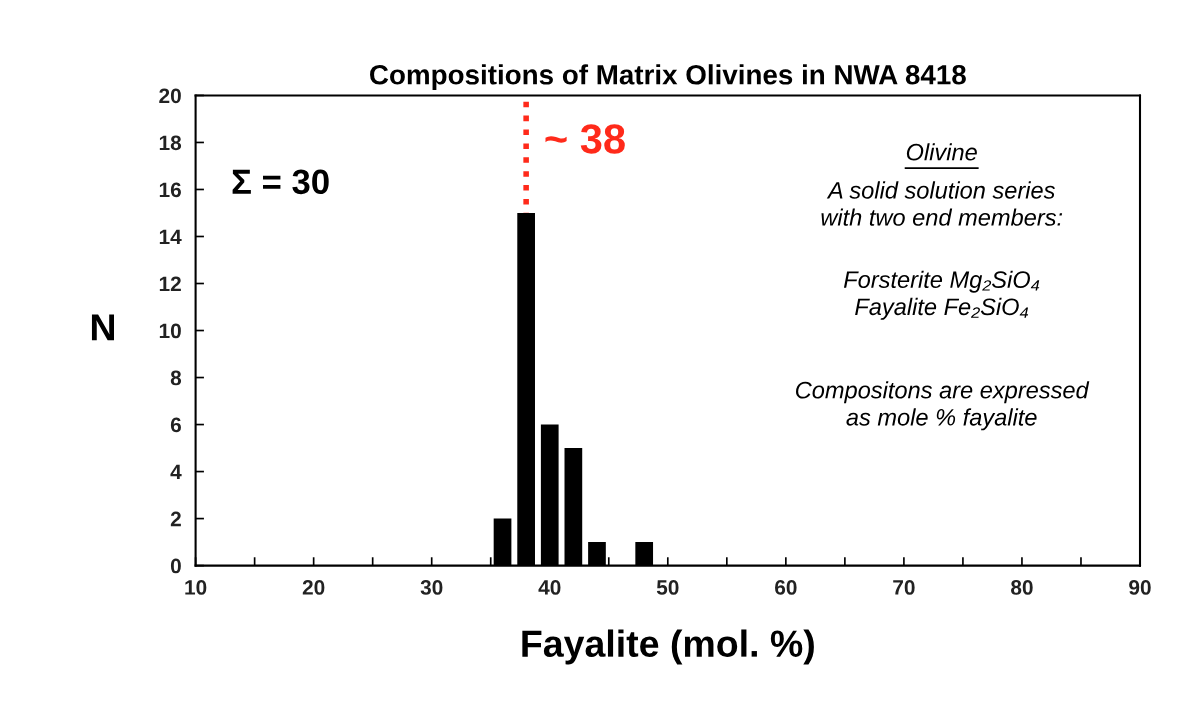 This screenshot has width=1200, height=707. What do you see at coordinates (941, 295) in the screenshot?
I see `annotation: Forsterite Mg₂SiO₄ Fayalite Fe₂SiO₄` at bounding box center [941, 295].